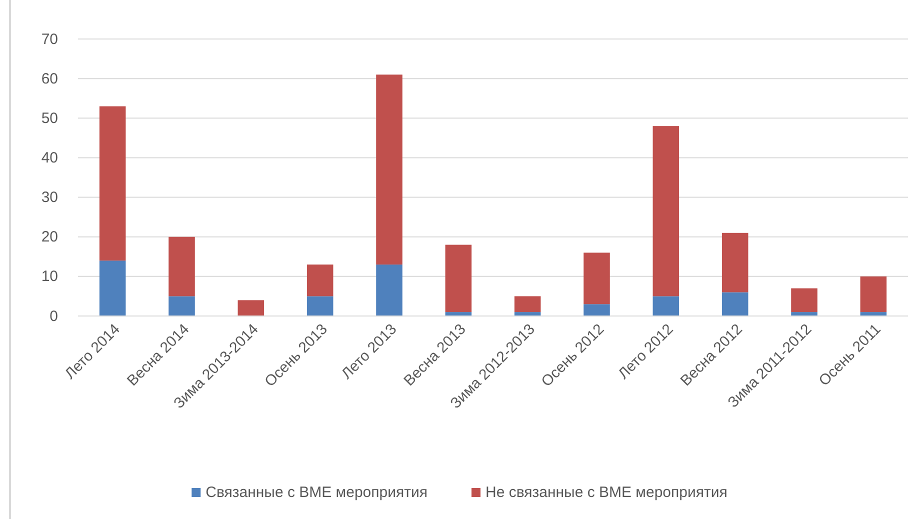 The image size is (919, 519). What do you see at coordinates (49, 39) in the screenshot?
I see `y-tick-label: 70` at bounding box center [49, 39].